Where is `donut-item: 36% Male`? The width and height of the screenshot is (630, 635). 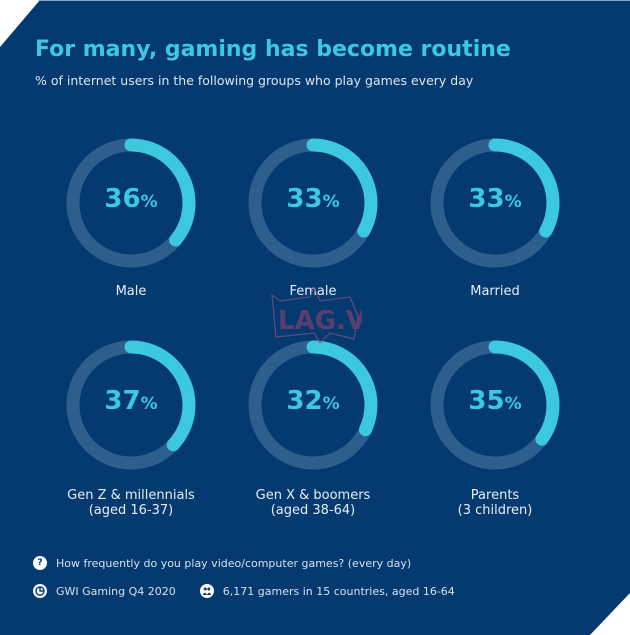 donut-item: 36% Male is located at coordinates (131, 206).